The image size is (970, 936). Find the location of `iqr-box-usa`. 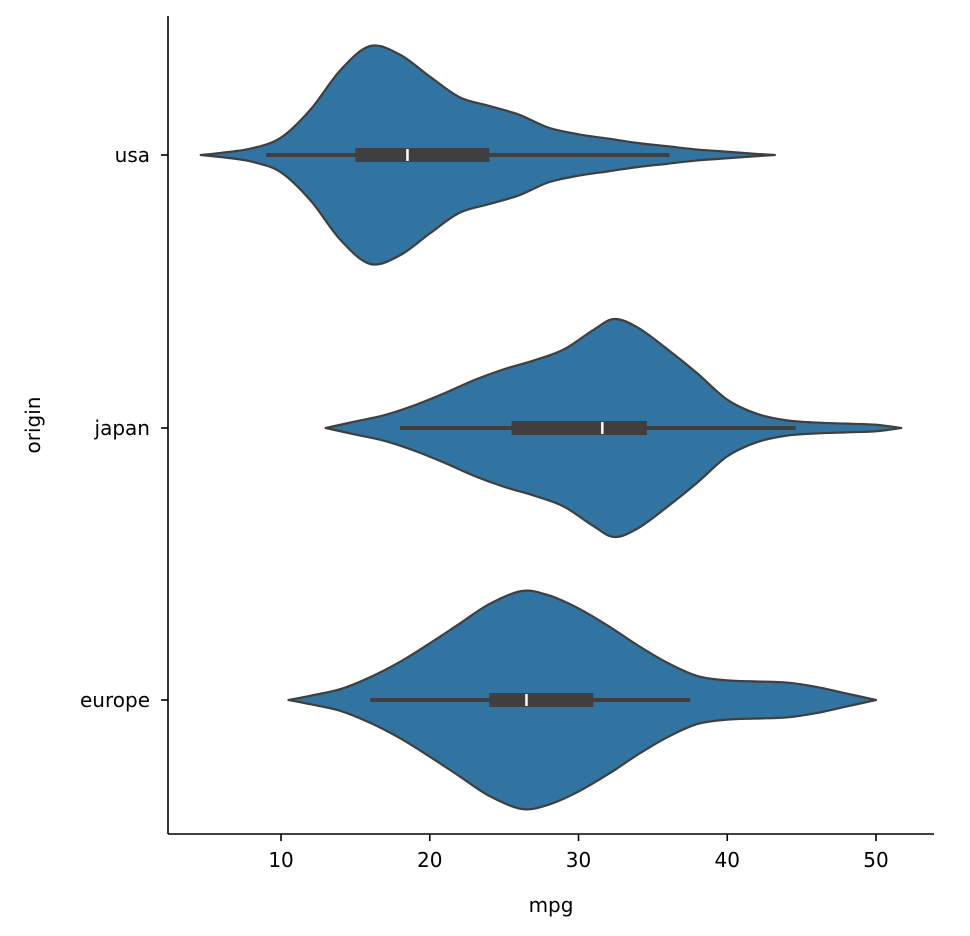

iqr-box-usa is located at coordinates (422, 155).